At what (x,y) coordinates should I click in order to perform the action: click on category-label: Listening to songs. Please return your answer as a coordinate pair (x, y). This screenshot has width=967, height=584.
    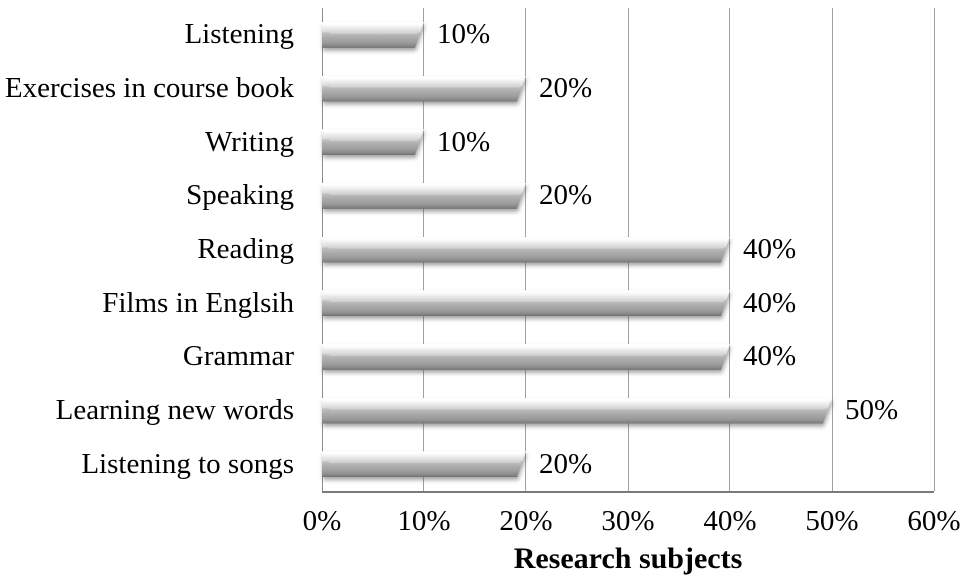
    Looking at the image, I should click on (187, 463).